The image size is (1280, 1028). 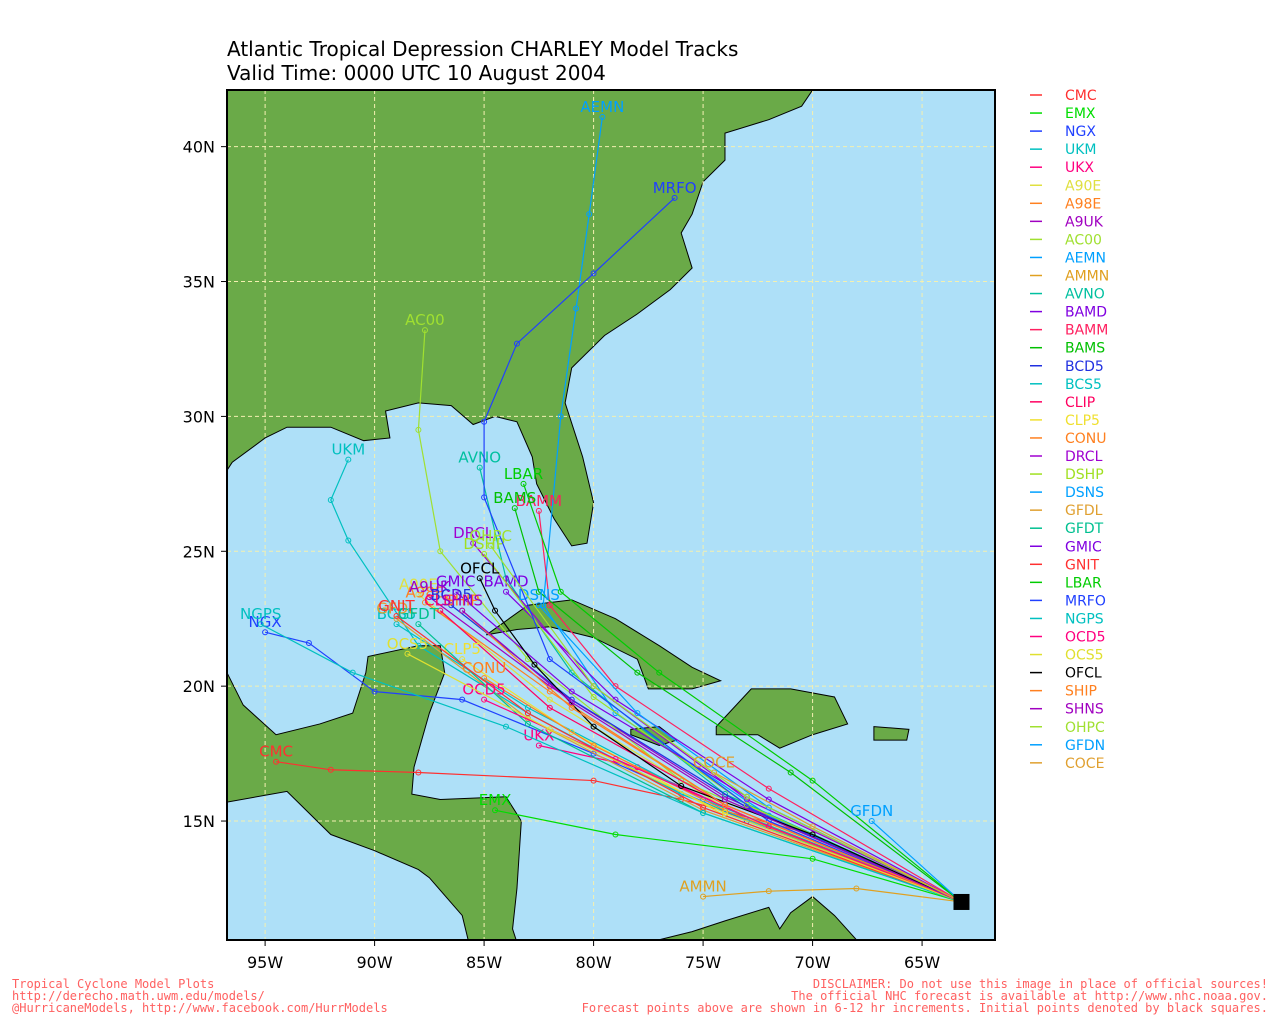 What do you see at coordinates (199, 686) in the screenshot?
I see `y-tick-label: 20N` at bounding box center [199, 686].